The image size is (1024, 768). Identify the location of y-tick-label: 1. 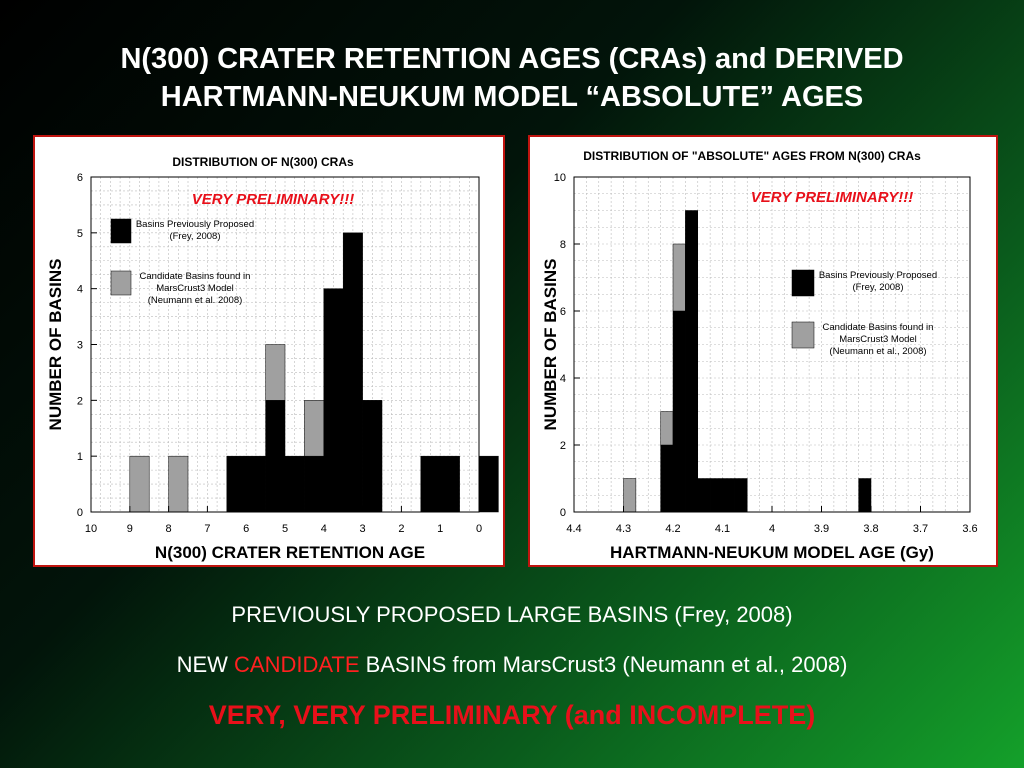
(80, 457).